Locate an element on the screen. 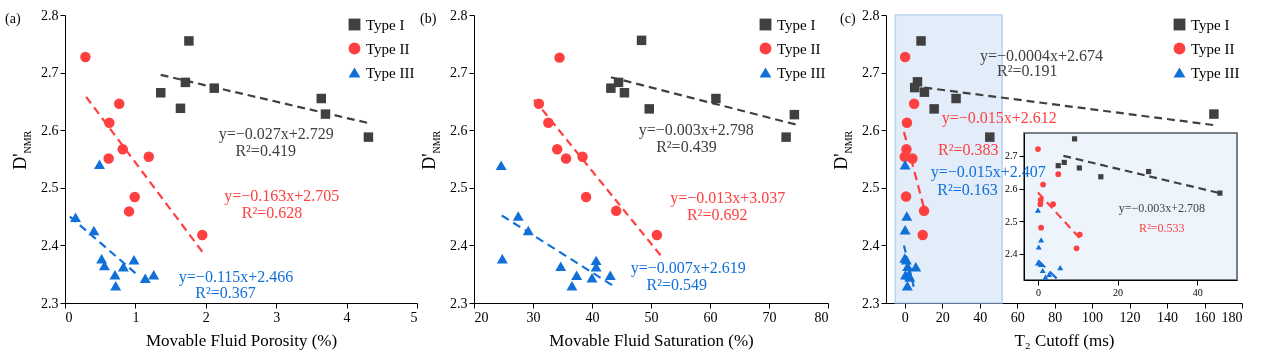 The image size is (1261, 357). annotation: y=−0.163x+2.705 is located at coordinates (282, 196).